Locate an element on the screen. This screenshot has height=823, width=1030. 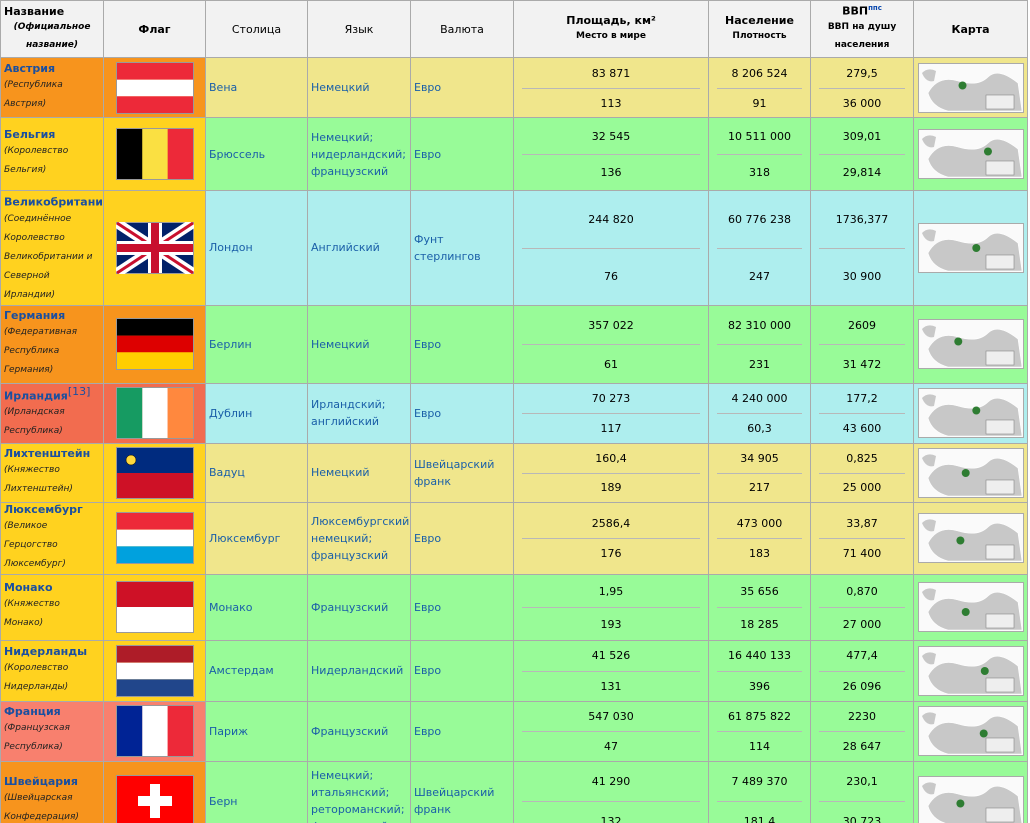
currency-link: Фунт стерлингов is located at coordinates (447, 247).